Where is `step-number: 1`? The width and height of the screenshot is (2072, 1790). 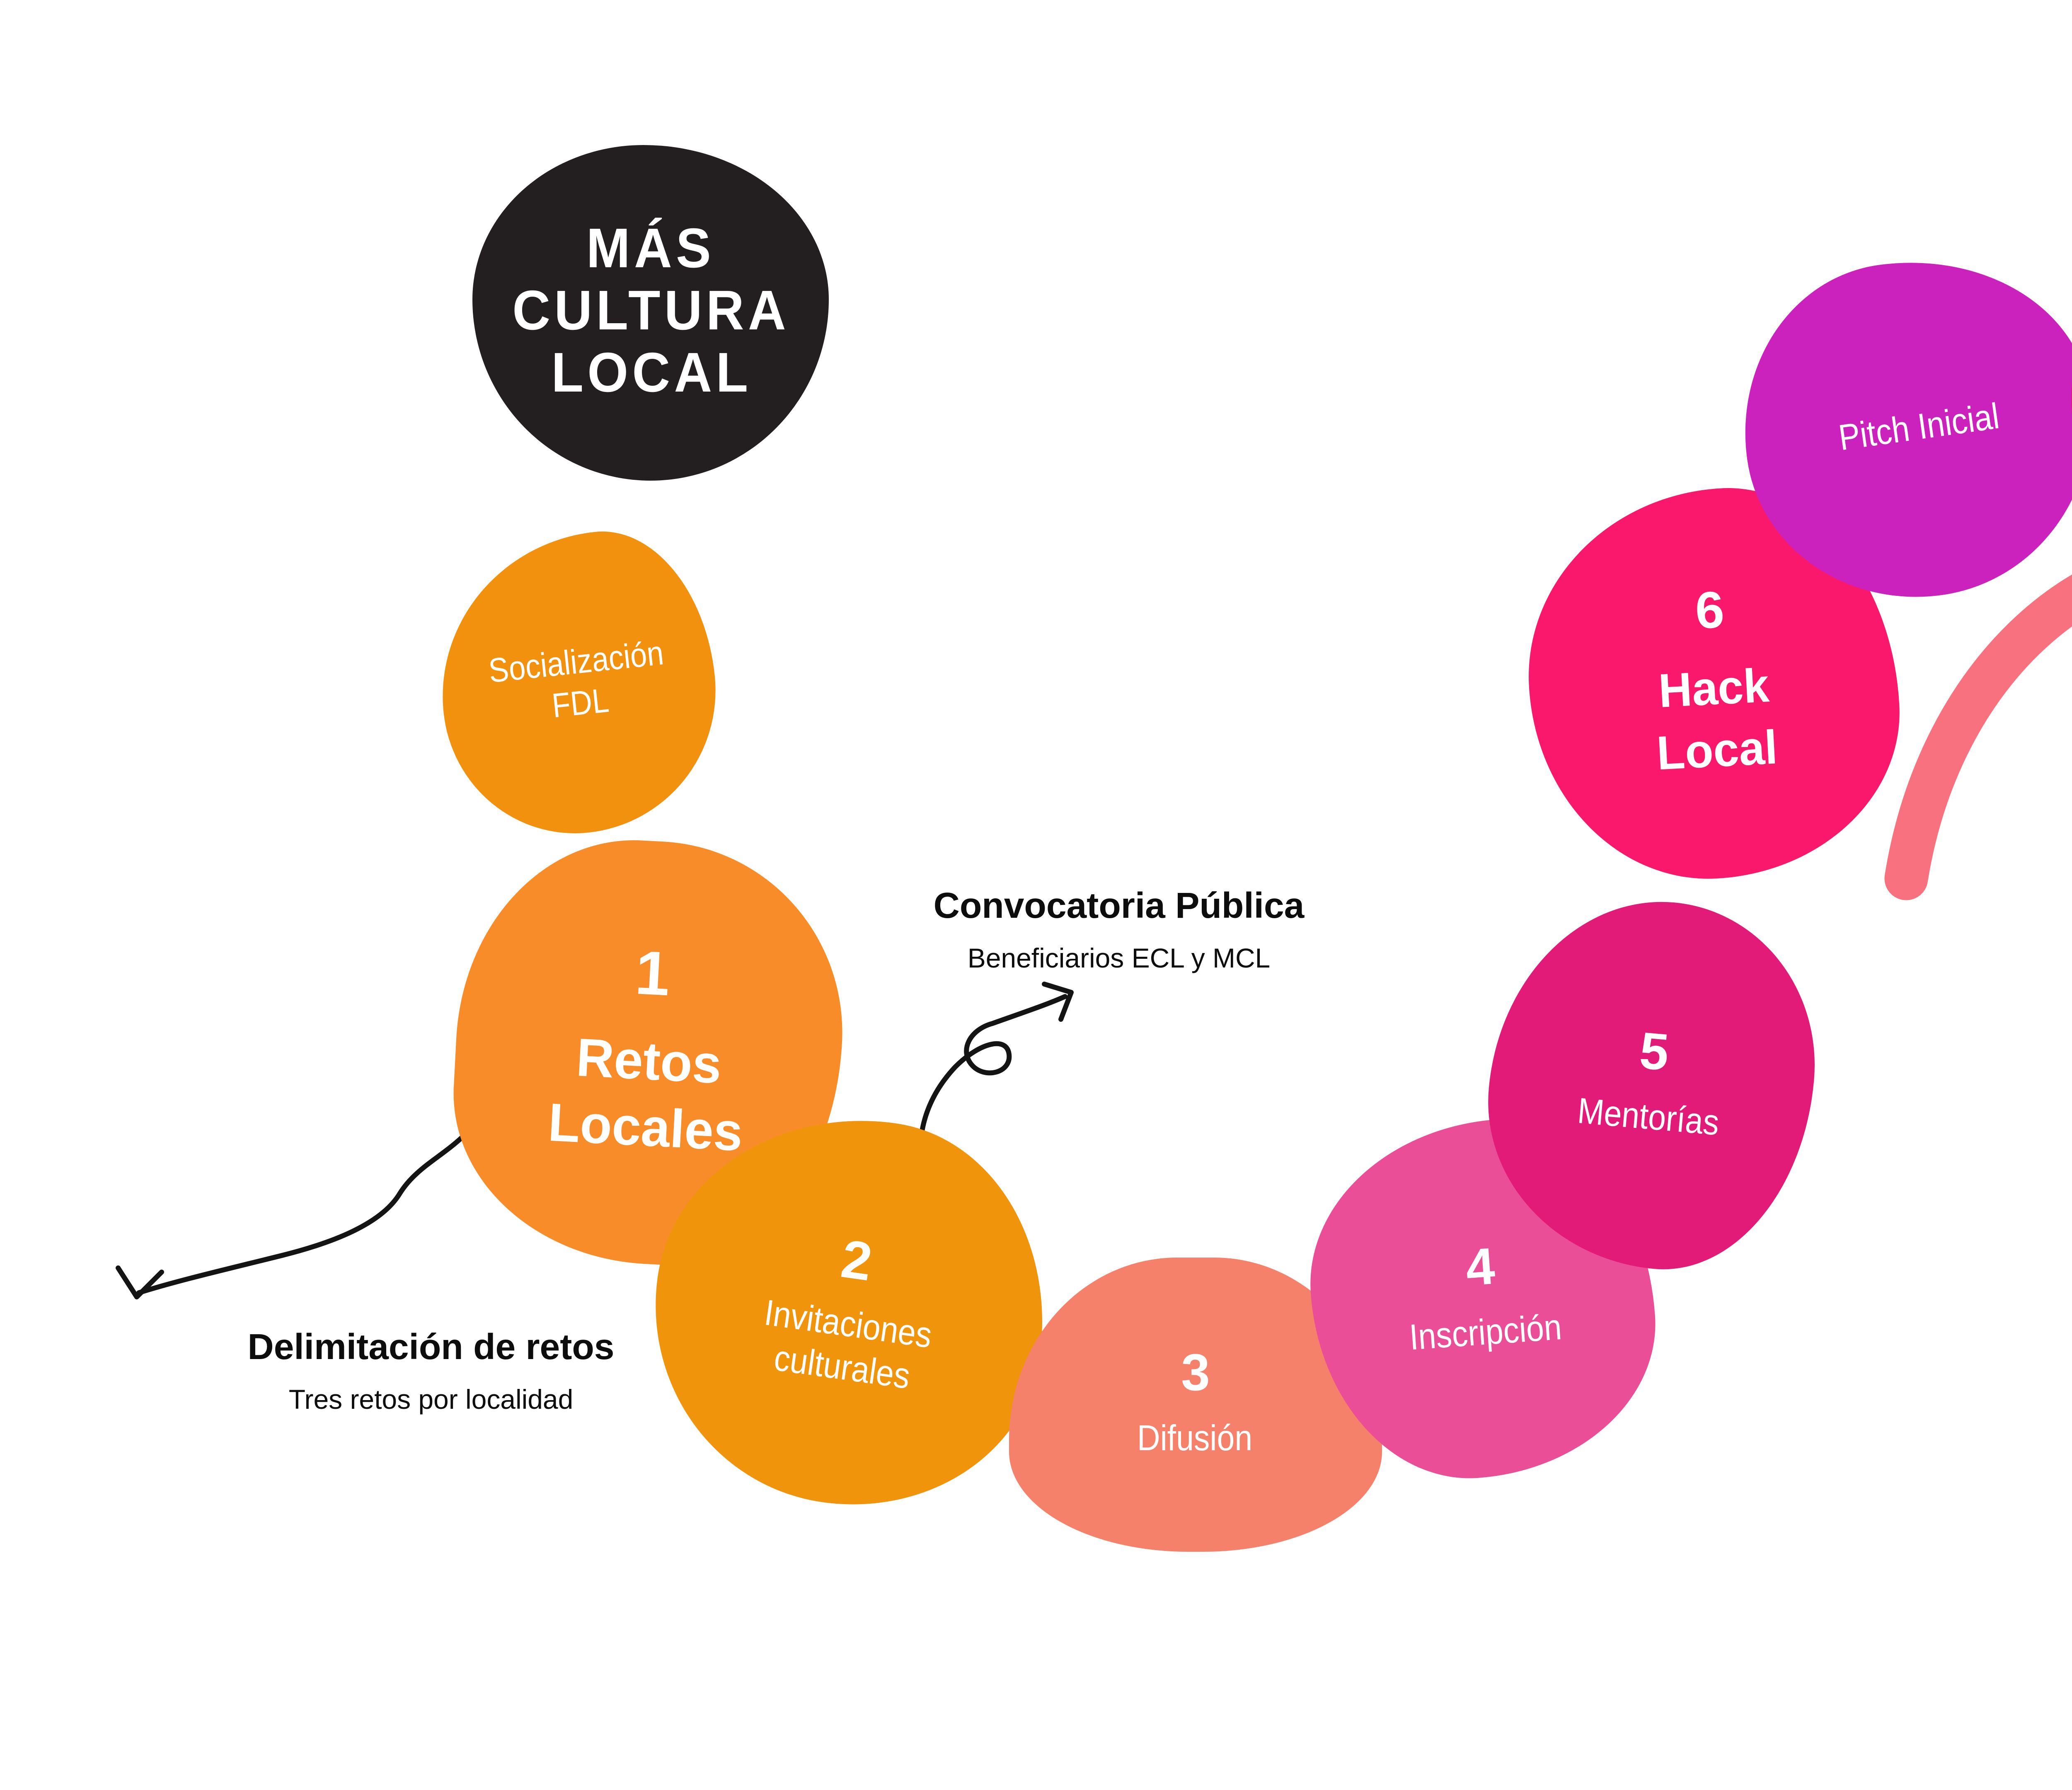 step-number: 1 is located at coordinates (652, 974).